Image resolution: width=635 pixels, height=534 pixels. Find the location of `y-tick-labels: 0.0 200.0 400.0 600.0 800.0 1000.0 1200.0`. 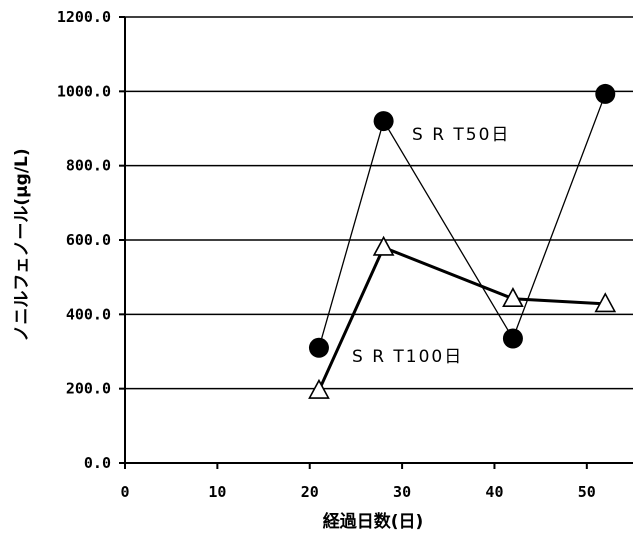

y-tick-labels: 0.0 200.0 400.0 600.0 800.0 1000.0 1200.0 is located at coordinates (84, 240).